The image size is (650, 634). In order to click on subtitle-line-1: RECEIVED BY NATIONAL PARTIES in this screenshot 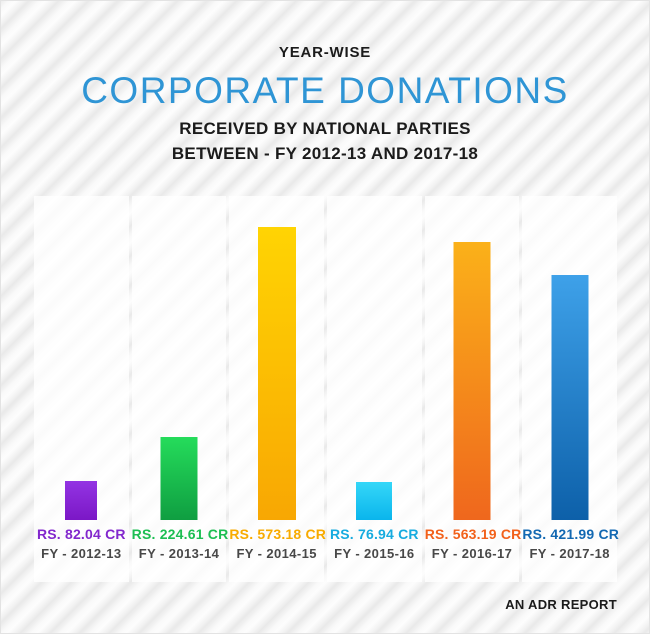, I will do `click(325, 128)`.